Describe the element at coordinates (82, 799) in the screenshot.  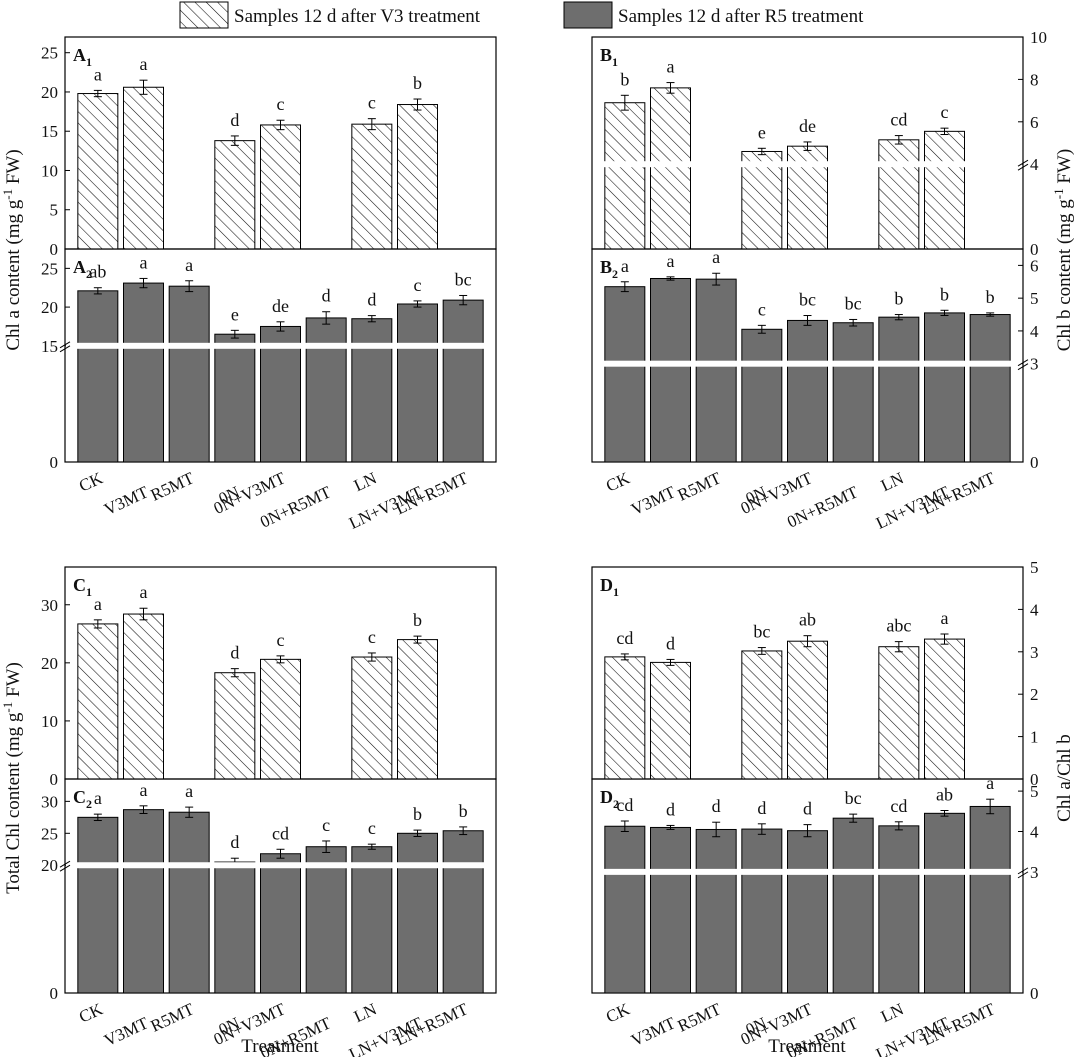
I see `panel-label: C2` at that location.